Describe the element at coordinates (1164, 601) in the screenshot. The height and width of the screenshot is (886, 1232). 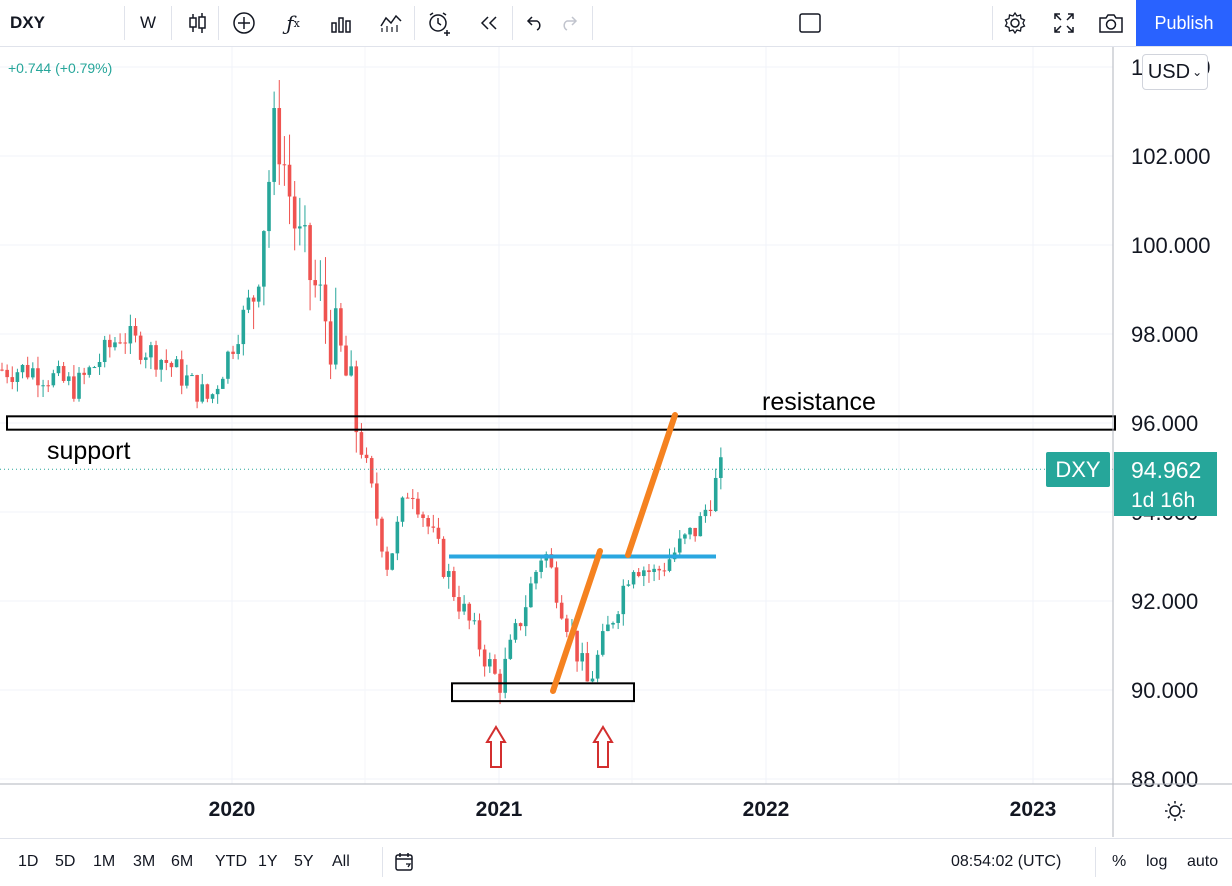
I see `y-tick-label: 92.000` at that location.